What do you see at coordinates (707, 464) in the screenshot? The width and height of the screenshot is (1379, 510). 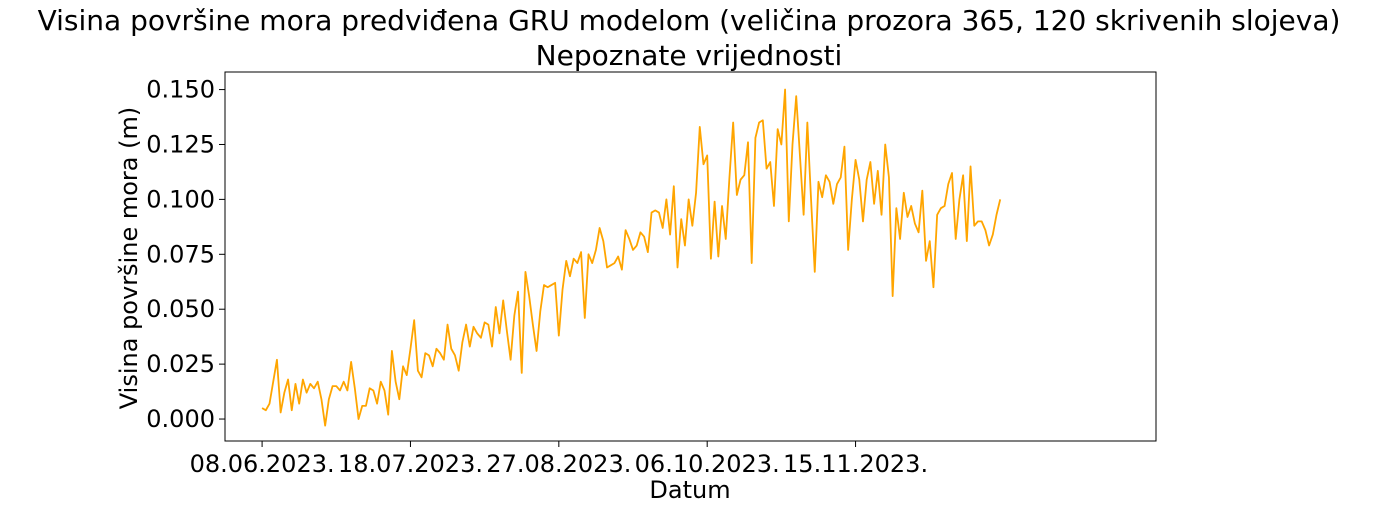 I see `x-tick-label: 06.10.2023.` at bounding box center [707, 464].